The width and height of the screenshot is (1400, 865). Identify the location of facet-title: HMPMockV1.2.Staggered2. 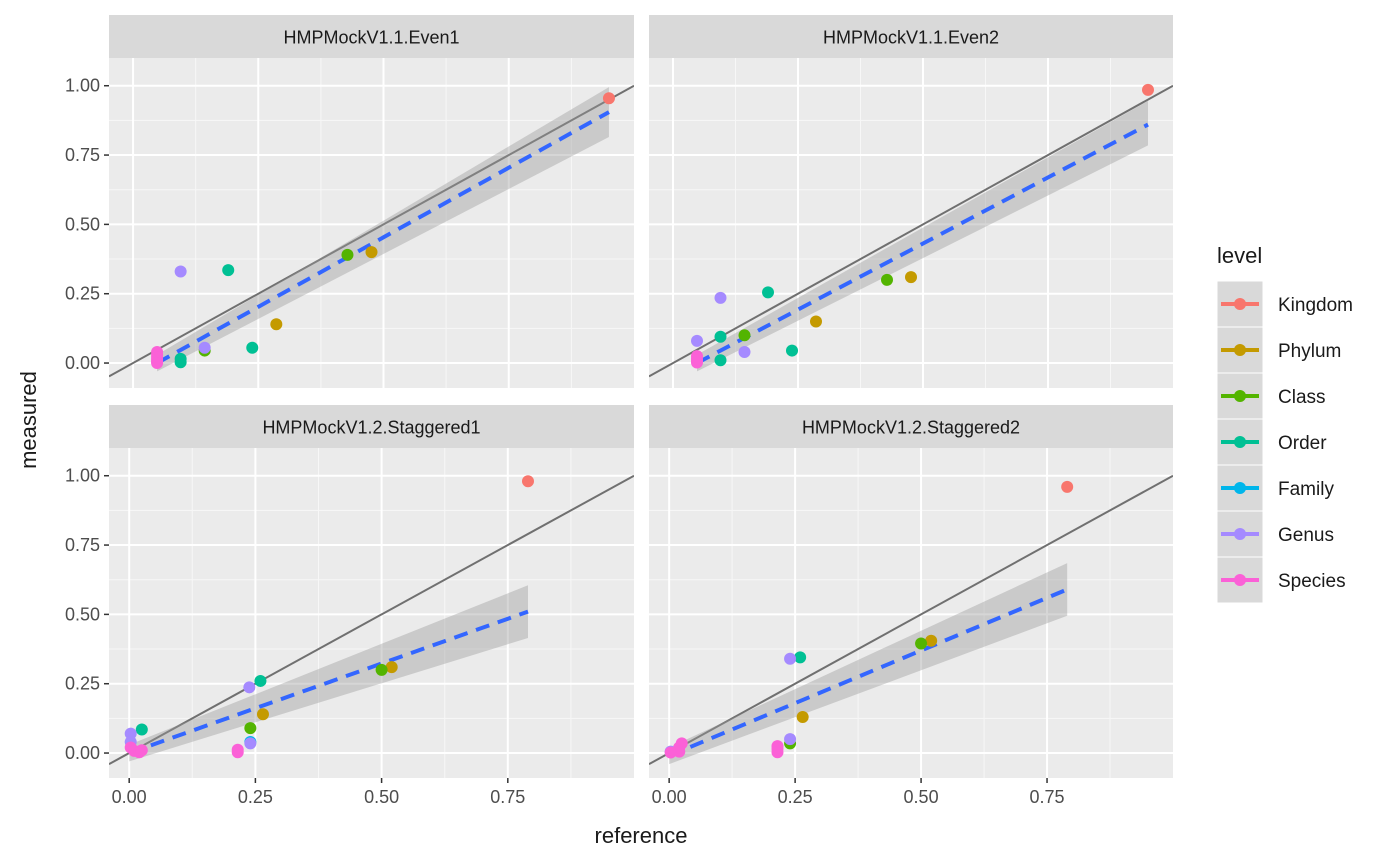
(911, 428).